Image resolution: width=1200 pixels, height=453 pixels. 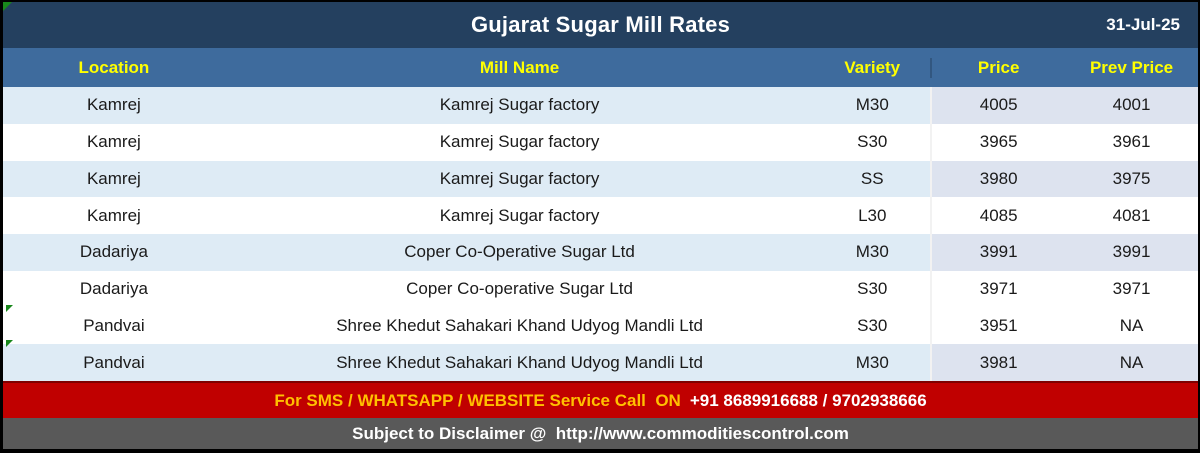 What do you see at coordinates (998, 105) in the screenshot?
I see `cell-price: 4005` at bounding box center [998, 105].